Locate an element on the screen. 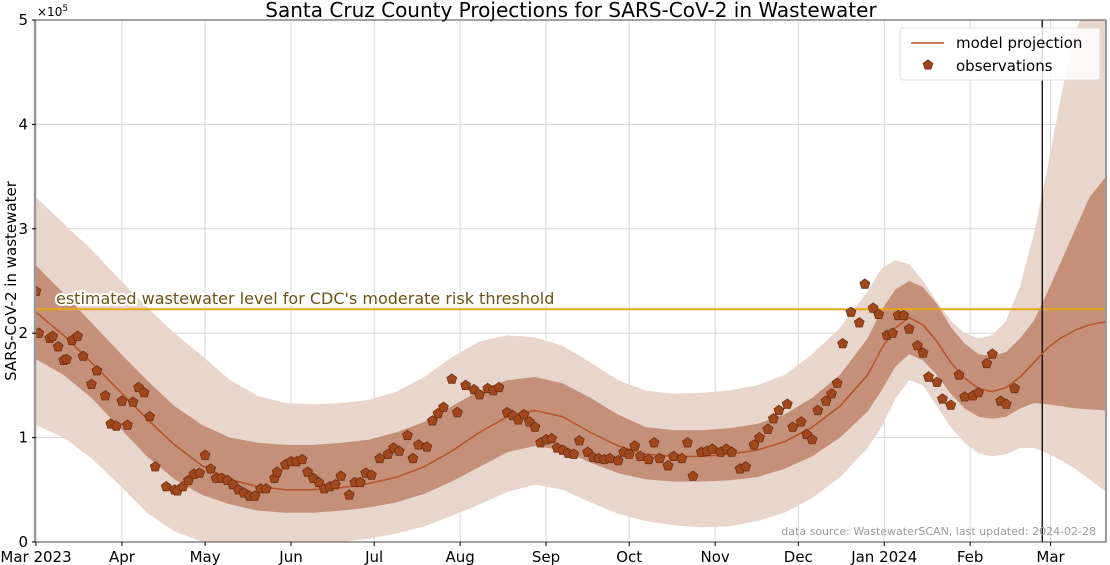 The height and width of the screenshot is (565, 1110). x-tick-label: Nov is located at coordinates (715, 556).